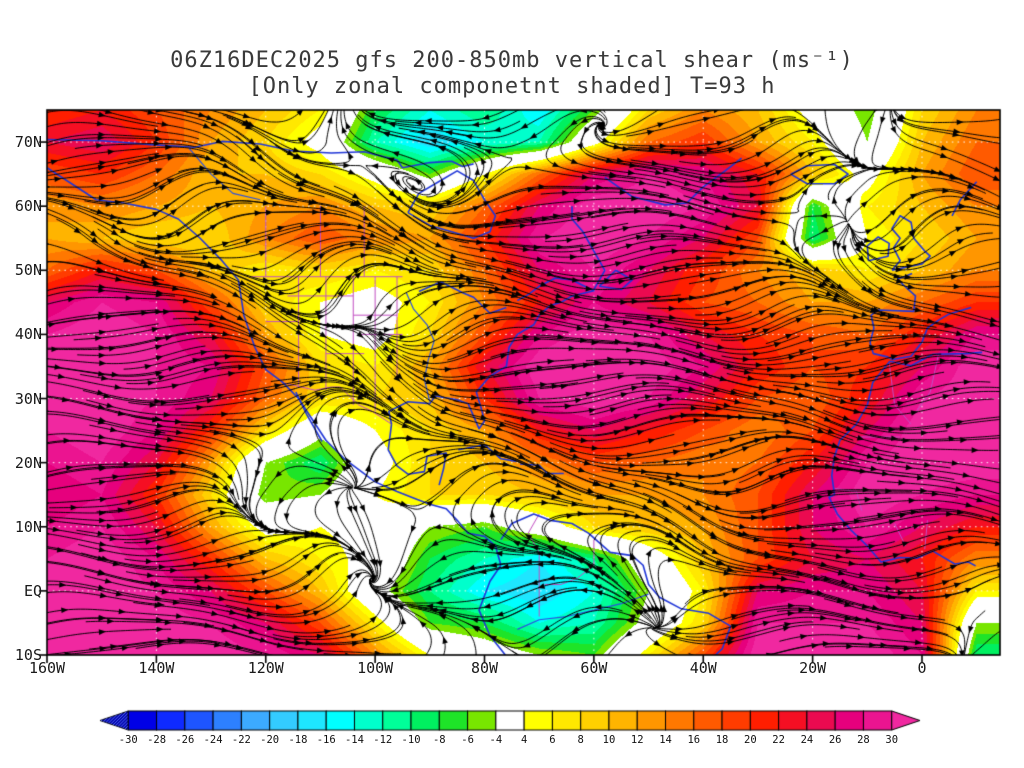 This screenshot has height=768, width=1024. What do you see at coordinates (28, 270) in the screenshot?
I see `lat-tick-label: 50N` at bounding box center [28, 270].